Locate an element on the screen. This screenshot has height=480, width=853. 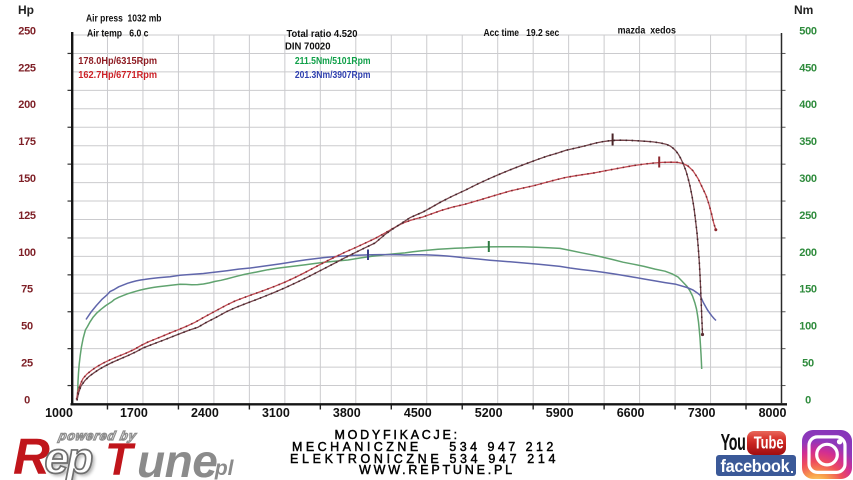
svg-text: 178.0Hp/6315Rpm is located at coordinates (117, 61).